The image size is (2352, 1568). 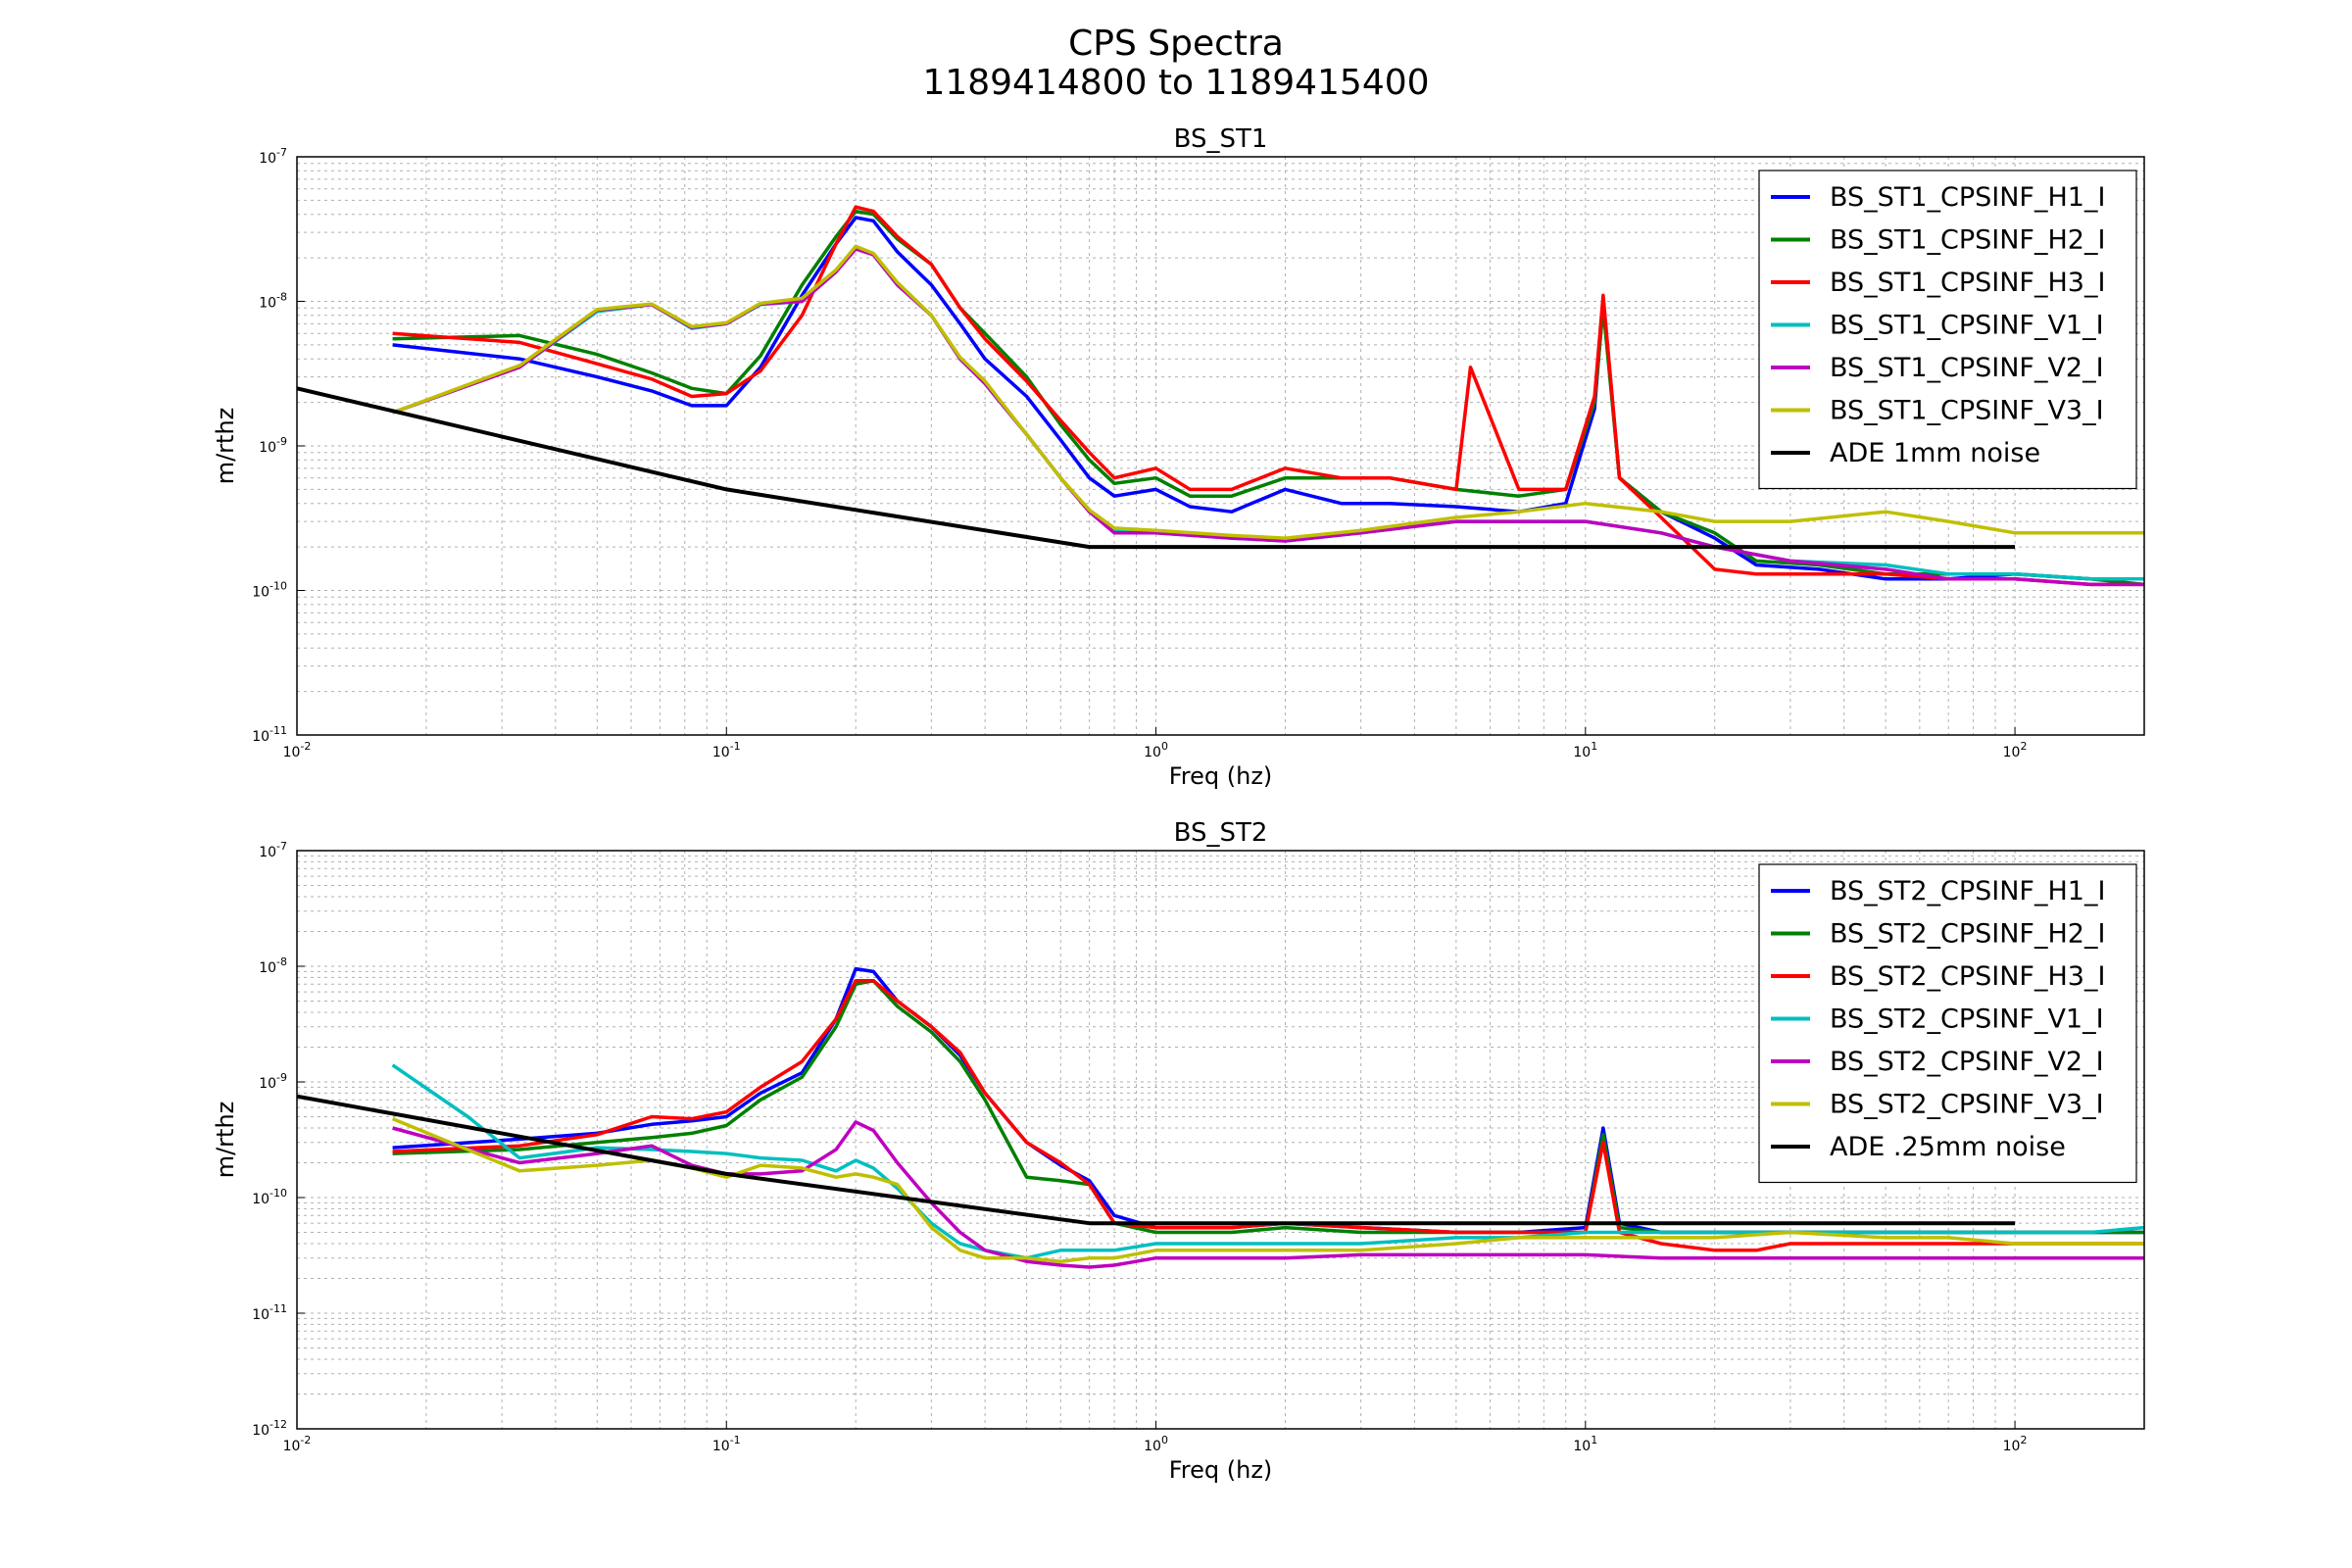 What do you see at coordinates (1967, 891) in the screenshot?
I see `legend-label: BS_ST2_CPSINF_H1_I` at bounding box center [1967, 891].